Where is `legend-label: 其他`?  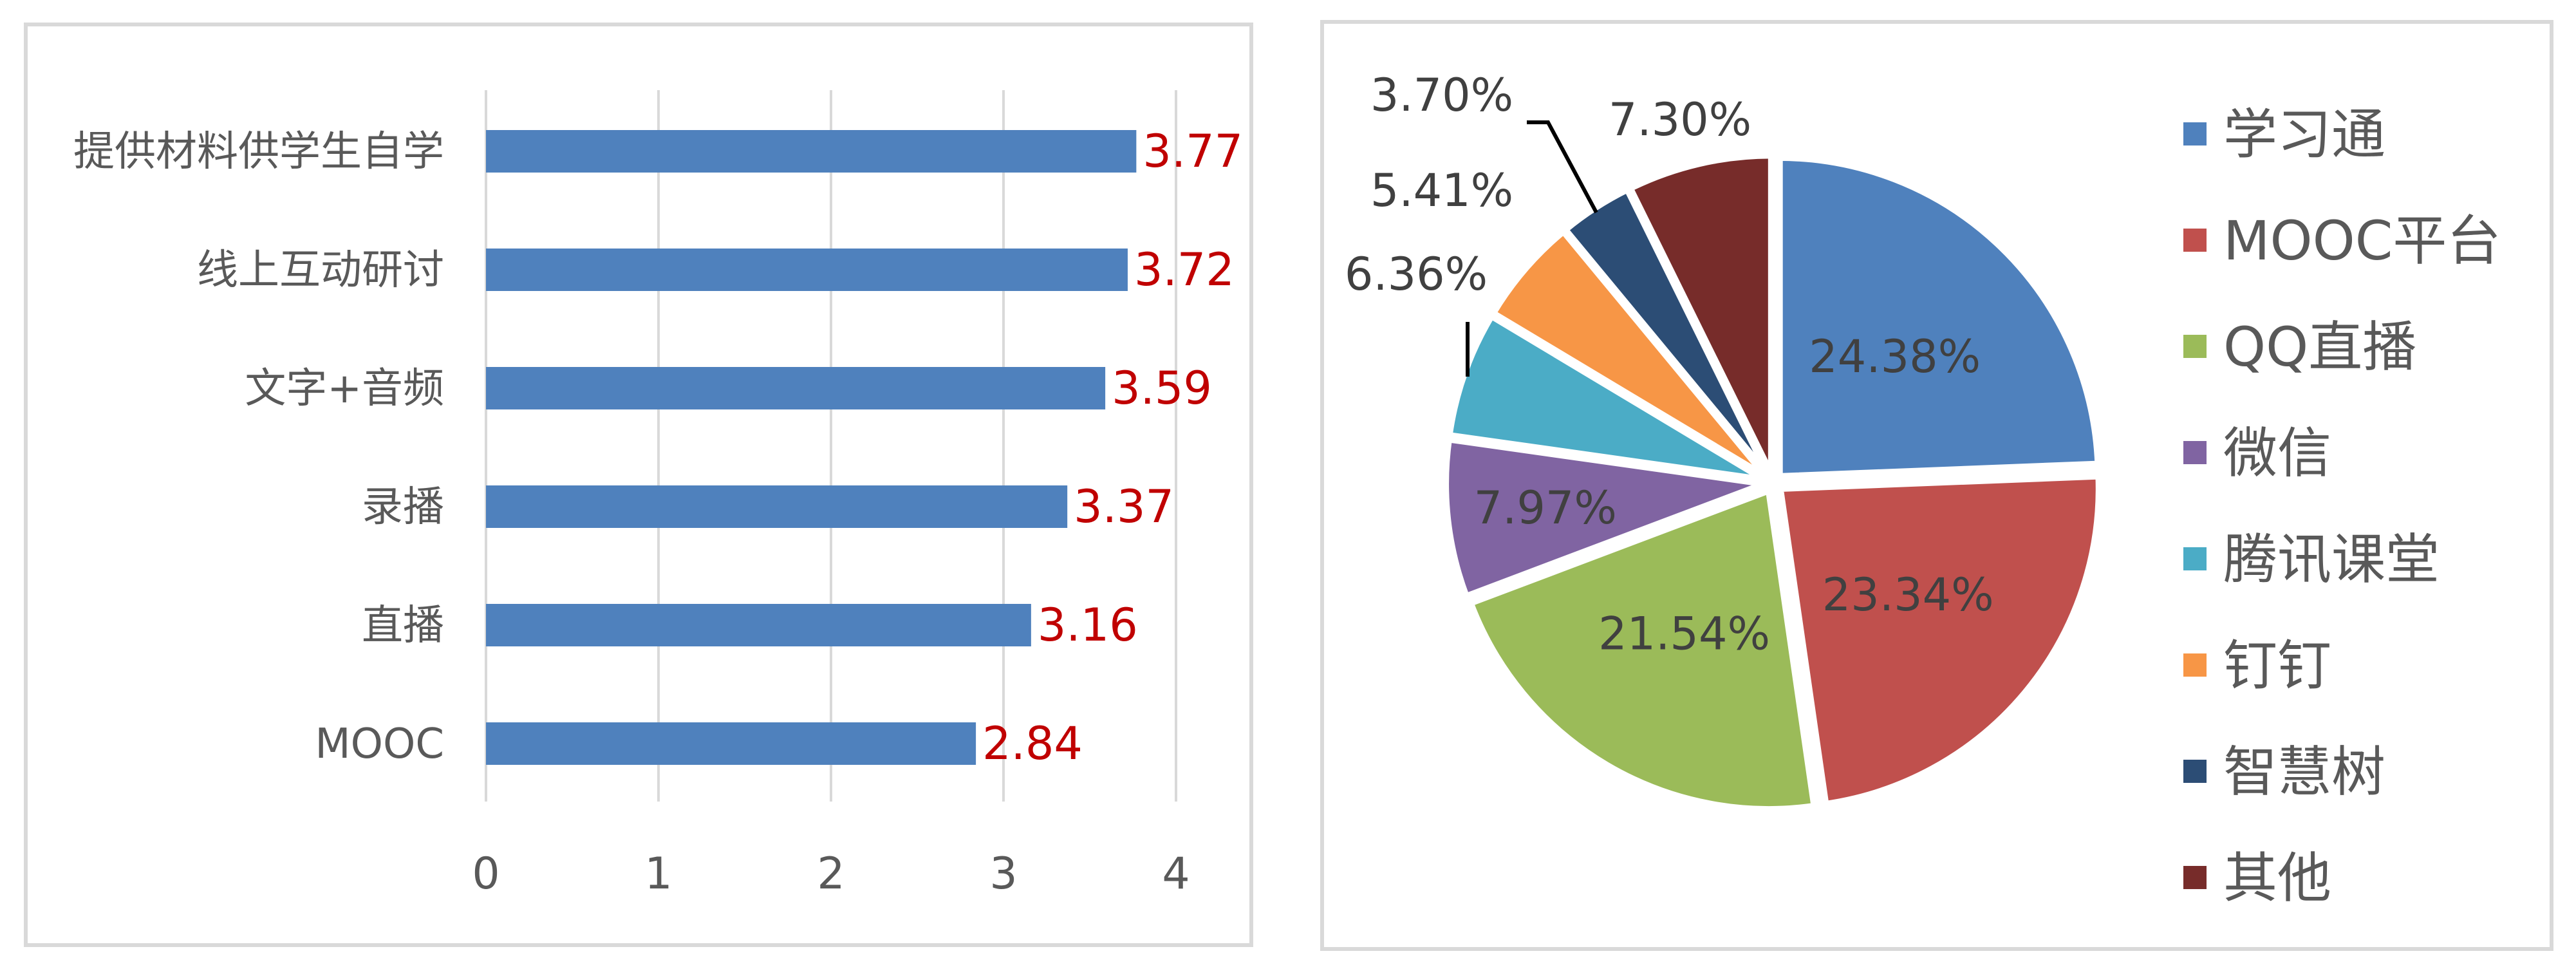
legend-label: 其他 is located at coordinates (2277, 878).